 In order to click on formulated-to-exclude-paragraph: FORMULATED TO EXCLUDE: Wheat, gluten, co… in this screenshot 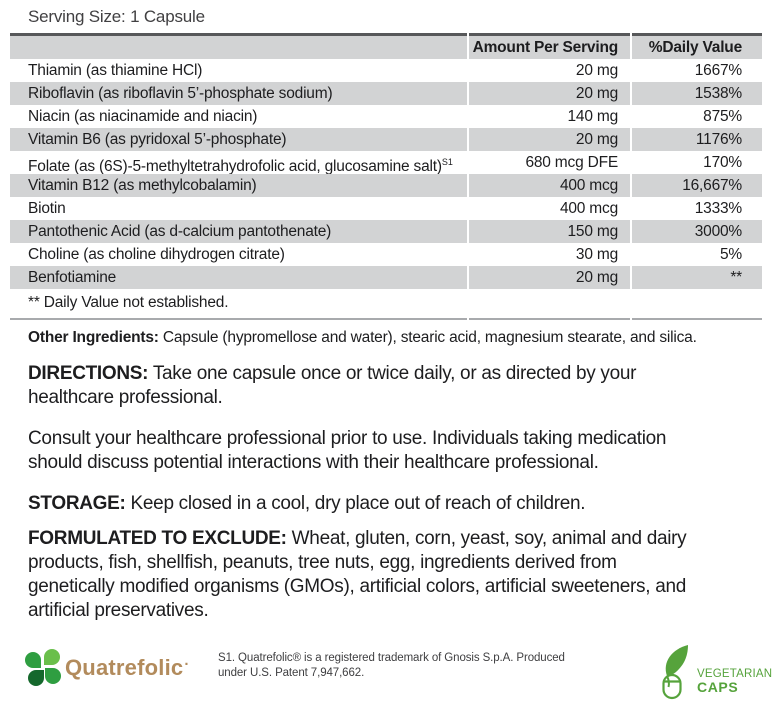, I will do `click(386, 575)`.